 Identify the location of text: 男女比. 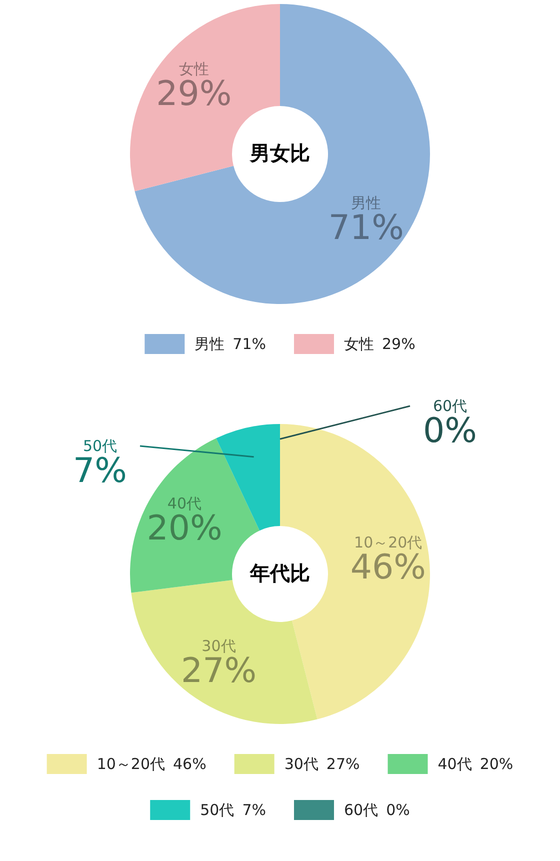
(279, 153).